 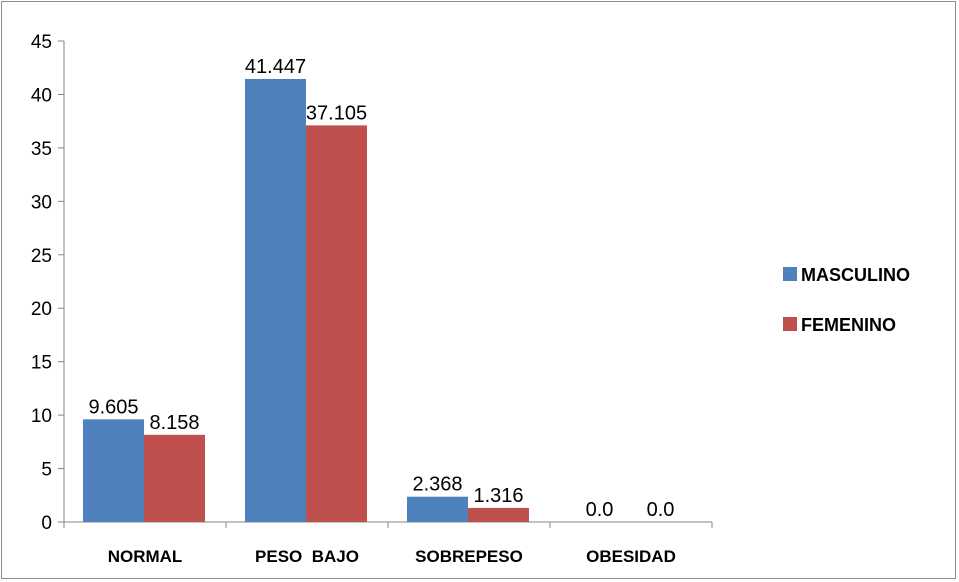 I want to click on y-tick-label: 30, so click(x=41, y=202).